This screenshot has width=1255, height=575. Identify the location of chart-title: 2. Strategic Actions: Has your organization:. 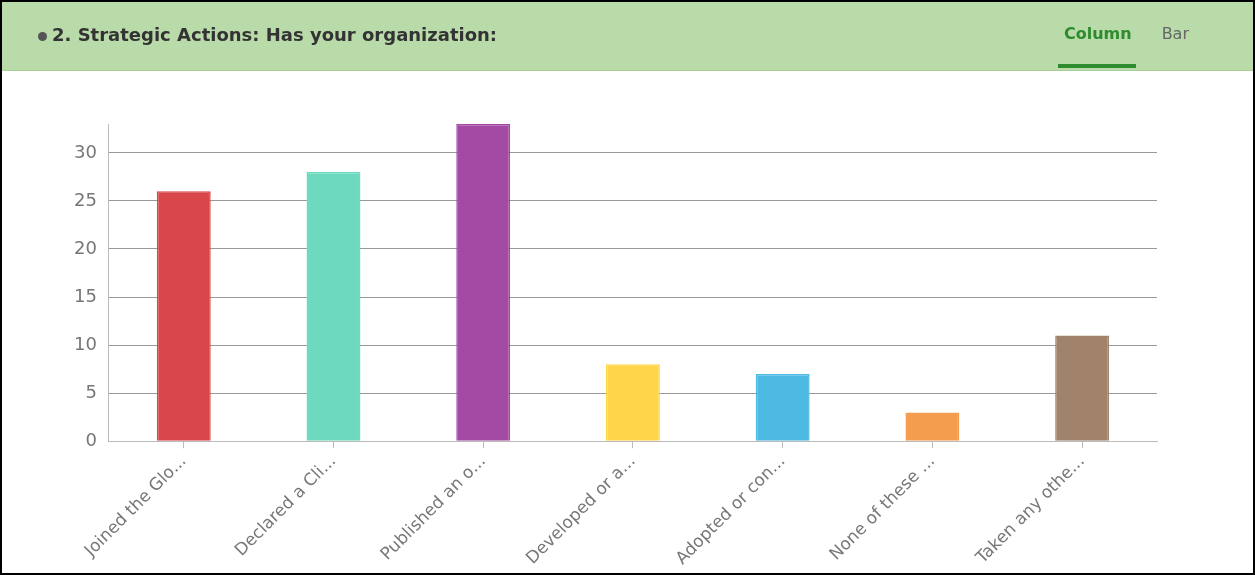
(275, 34).